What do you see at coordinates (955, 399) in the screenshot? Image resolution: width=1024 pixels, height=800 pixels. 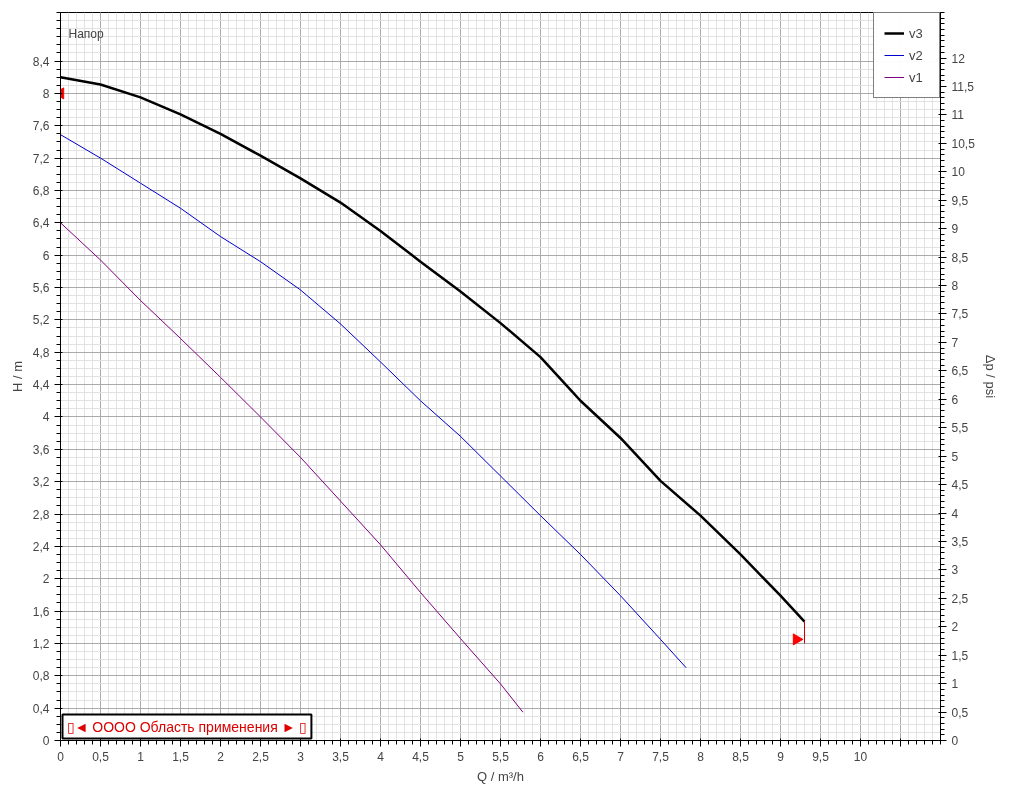 I see `y2-tick-label: 6` at bounding box center [955, 399].